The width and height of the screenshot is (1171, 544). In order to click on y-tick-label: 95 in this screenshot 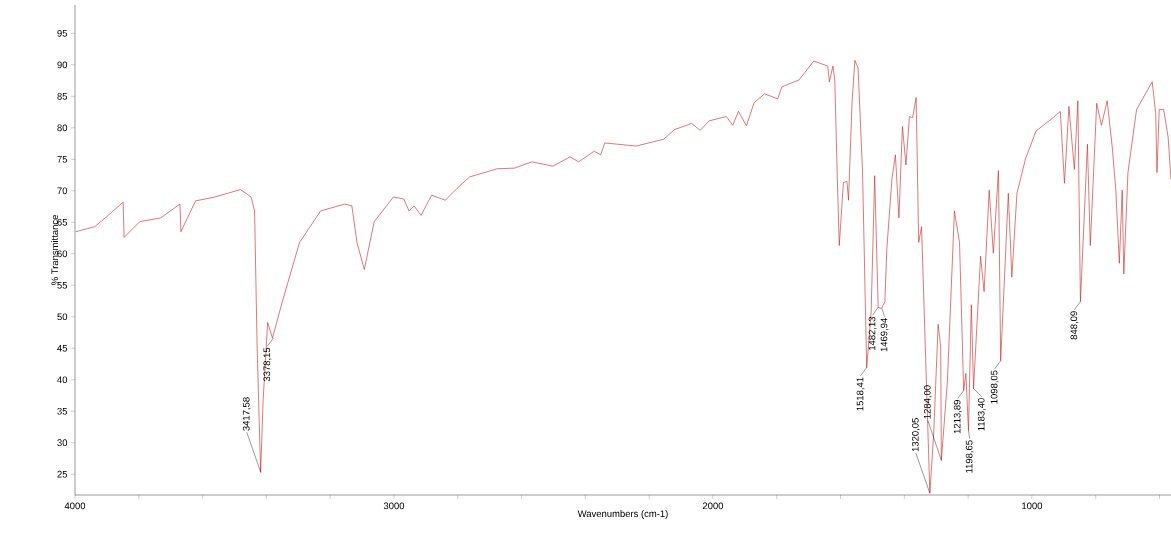, I will do `click(62, 33)`.